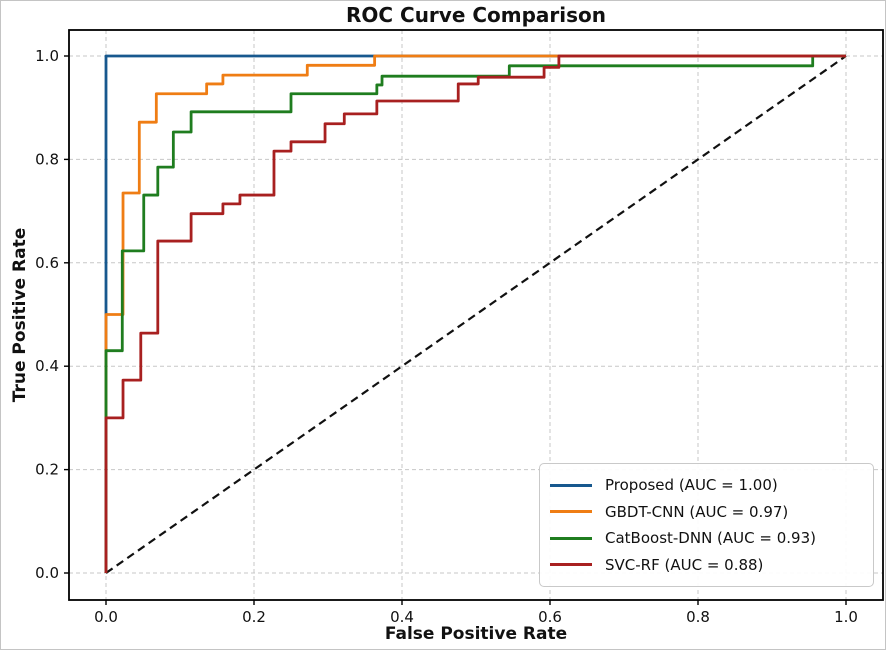 The image size is (886, 650). What do you see at coordinates (254, 617) in the screenshot?
I see `x-tick-label: 0.2` at bounding box center [254, 617].